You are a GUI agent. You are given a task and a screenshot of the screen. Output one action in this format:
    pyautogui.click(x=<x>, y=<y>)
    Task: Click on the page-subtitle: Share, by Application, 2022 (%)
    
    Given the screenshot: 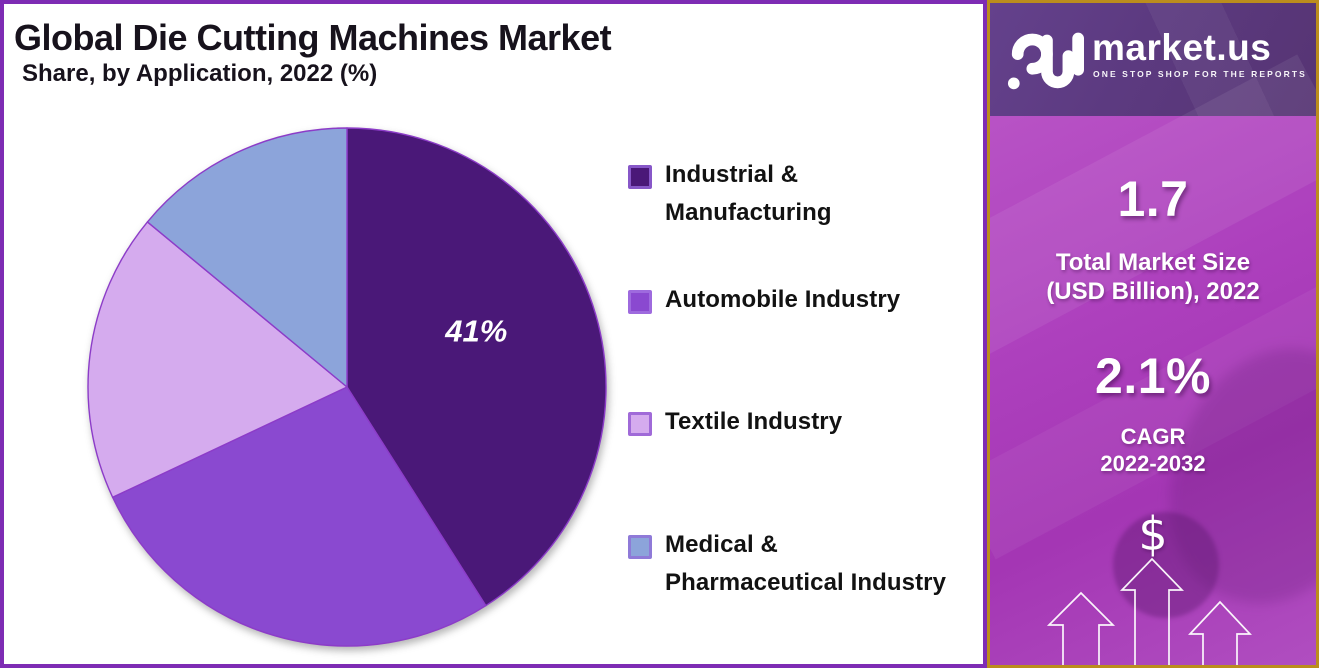 What is the action you would take?
    pyautogui.click(x=200, y=73)
    